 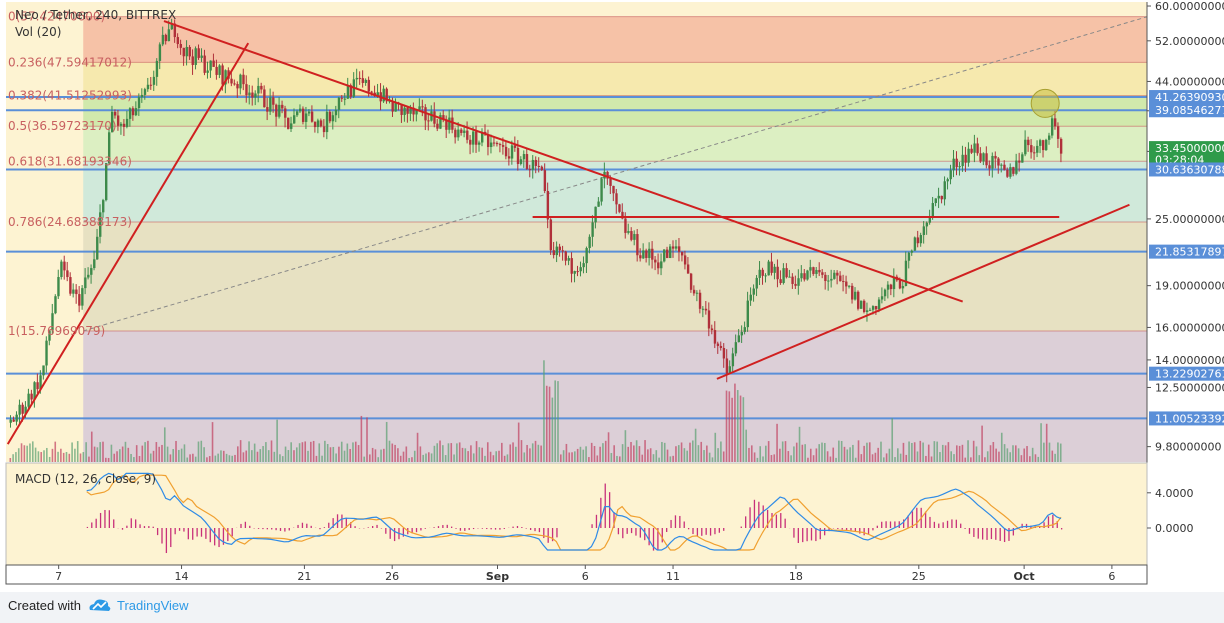 I want to click on fib-level-label: 1(15.76969079), so click(x=56, y=331).